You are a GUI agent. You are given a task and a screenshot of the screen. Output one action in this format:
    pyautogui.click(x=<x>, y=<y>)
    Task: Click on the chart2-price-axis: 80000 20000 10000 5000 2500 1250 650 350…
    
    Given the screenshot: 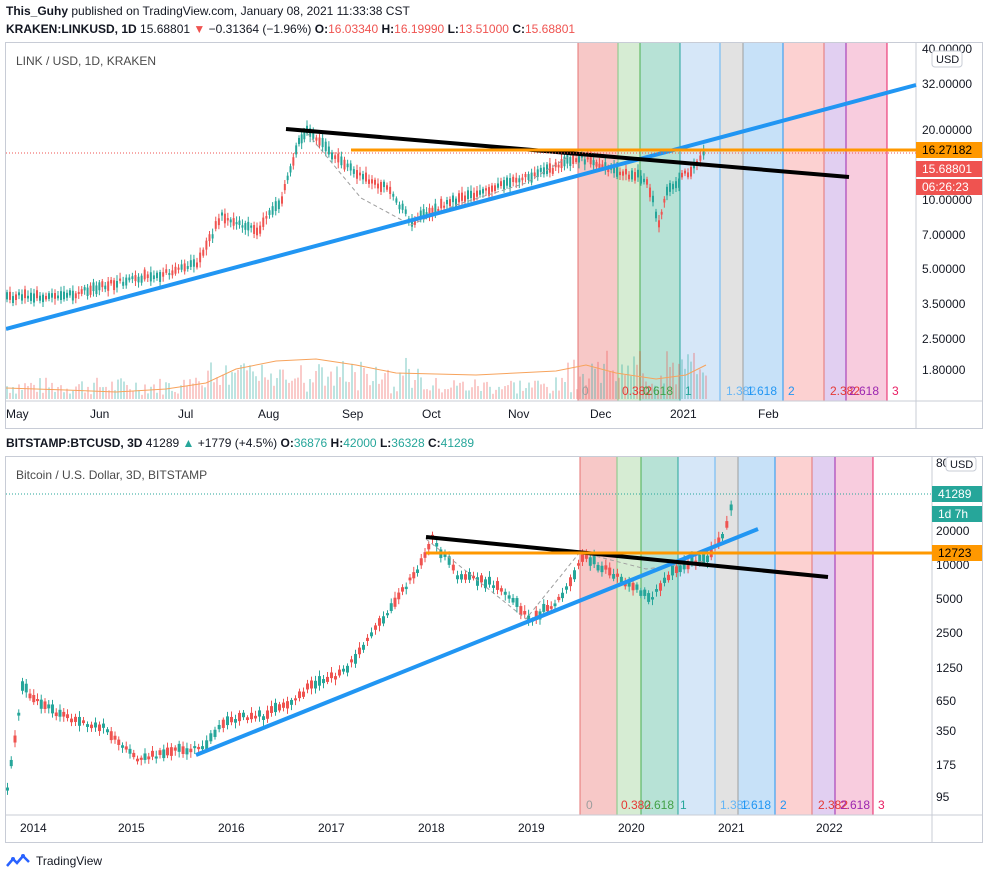 What is the action you would take?
    pyautogui.click(x=953, y=630)
    